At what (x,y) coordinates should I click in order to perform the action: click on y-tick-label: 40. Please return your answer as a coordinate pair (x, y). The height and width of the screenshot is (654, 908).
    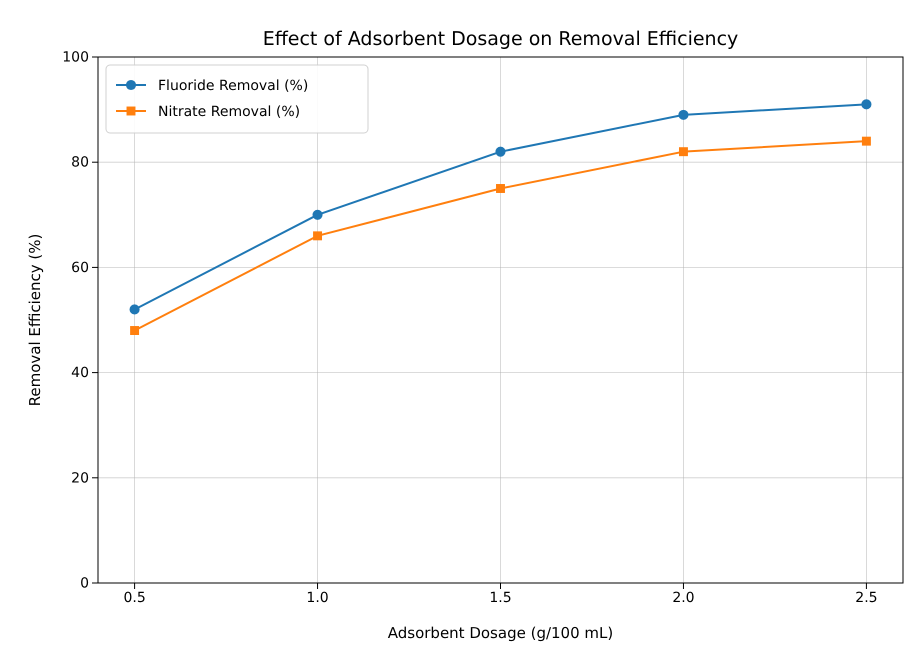
    Looking at the image, I should click on (80, 373).